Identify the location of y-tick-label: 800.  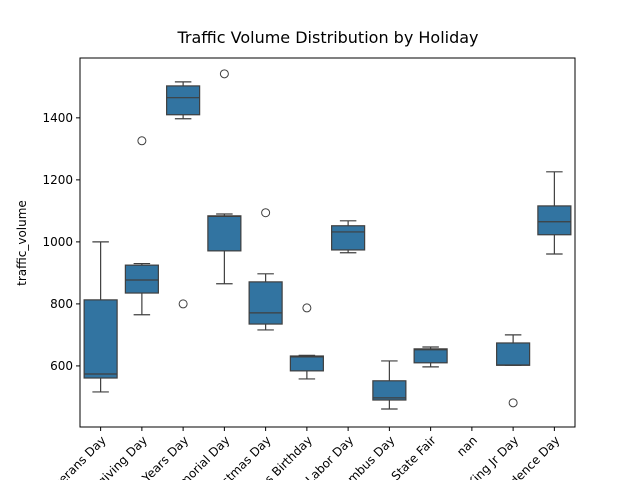
(61, 304).